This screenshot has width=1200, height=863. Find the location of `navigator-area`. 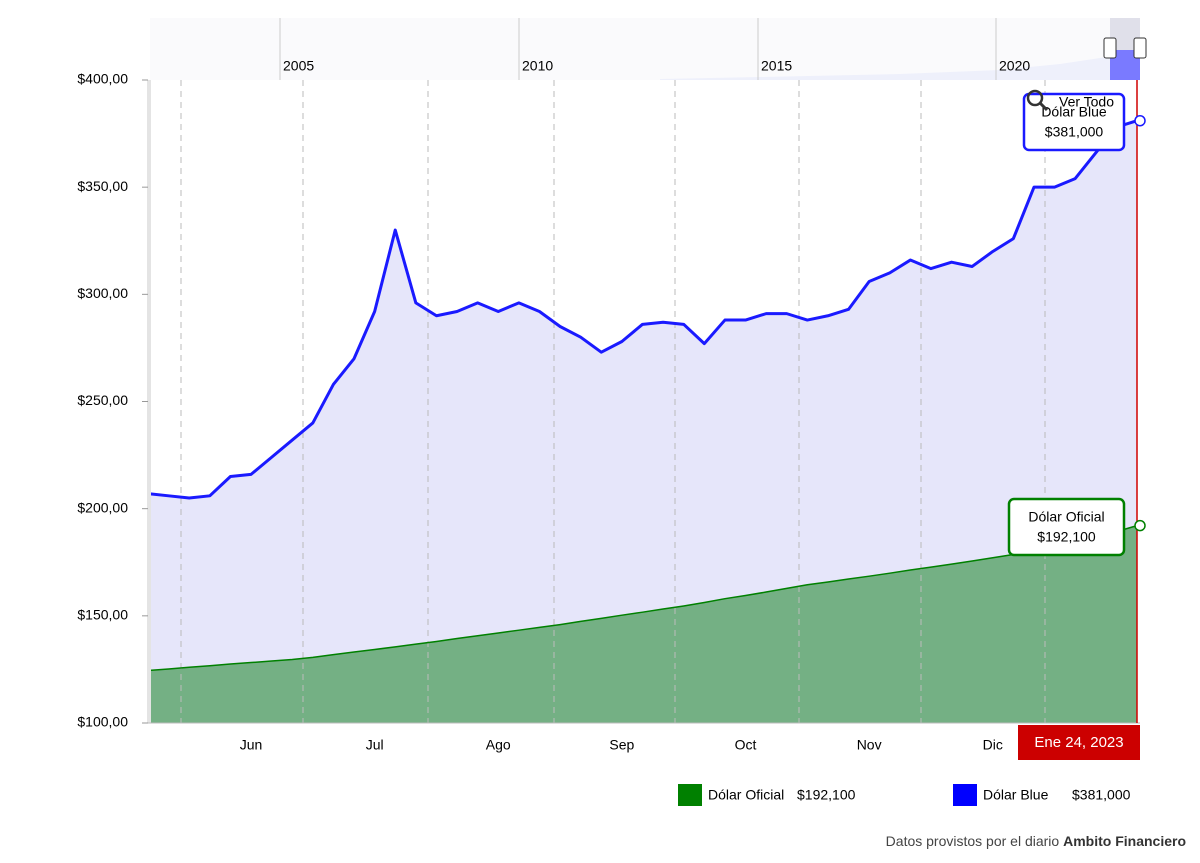

navigator-area is located at coordinates (900, 66).